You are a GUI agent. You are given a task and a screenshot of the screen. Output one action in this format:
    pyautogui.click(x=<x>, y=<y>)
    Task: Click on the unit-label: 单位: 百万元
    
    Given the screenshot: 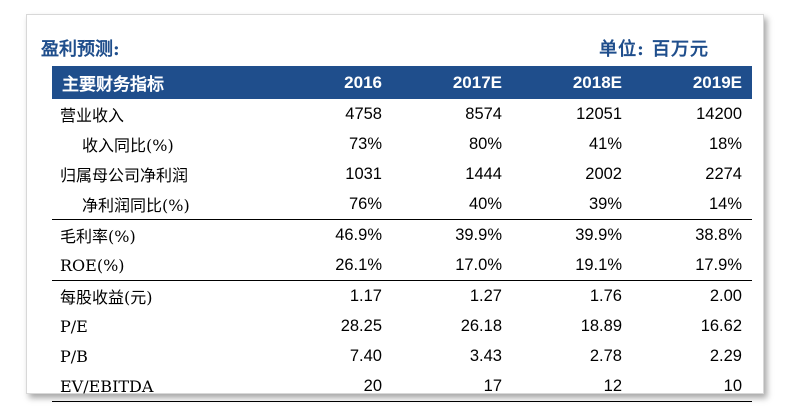 What is the action you would take?
    pyautogui.click(x=654, y=49)
    